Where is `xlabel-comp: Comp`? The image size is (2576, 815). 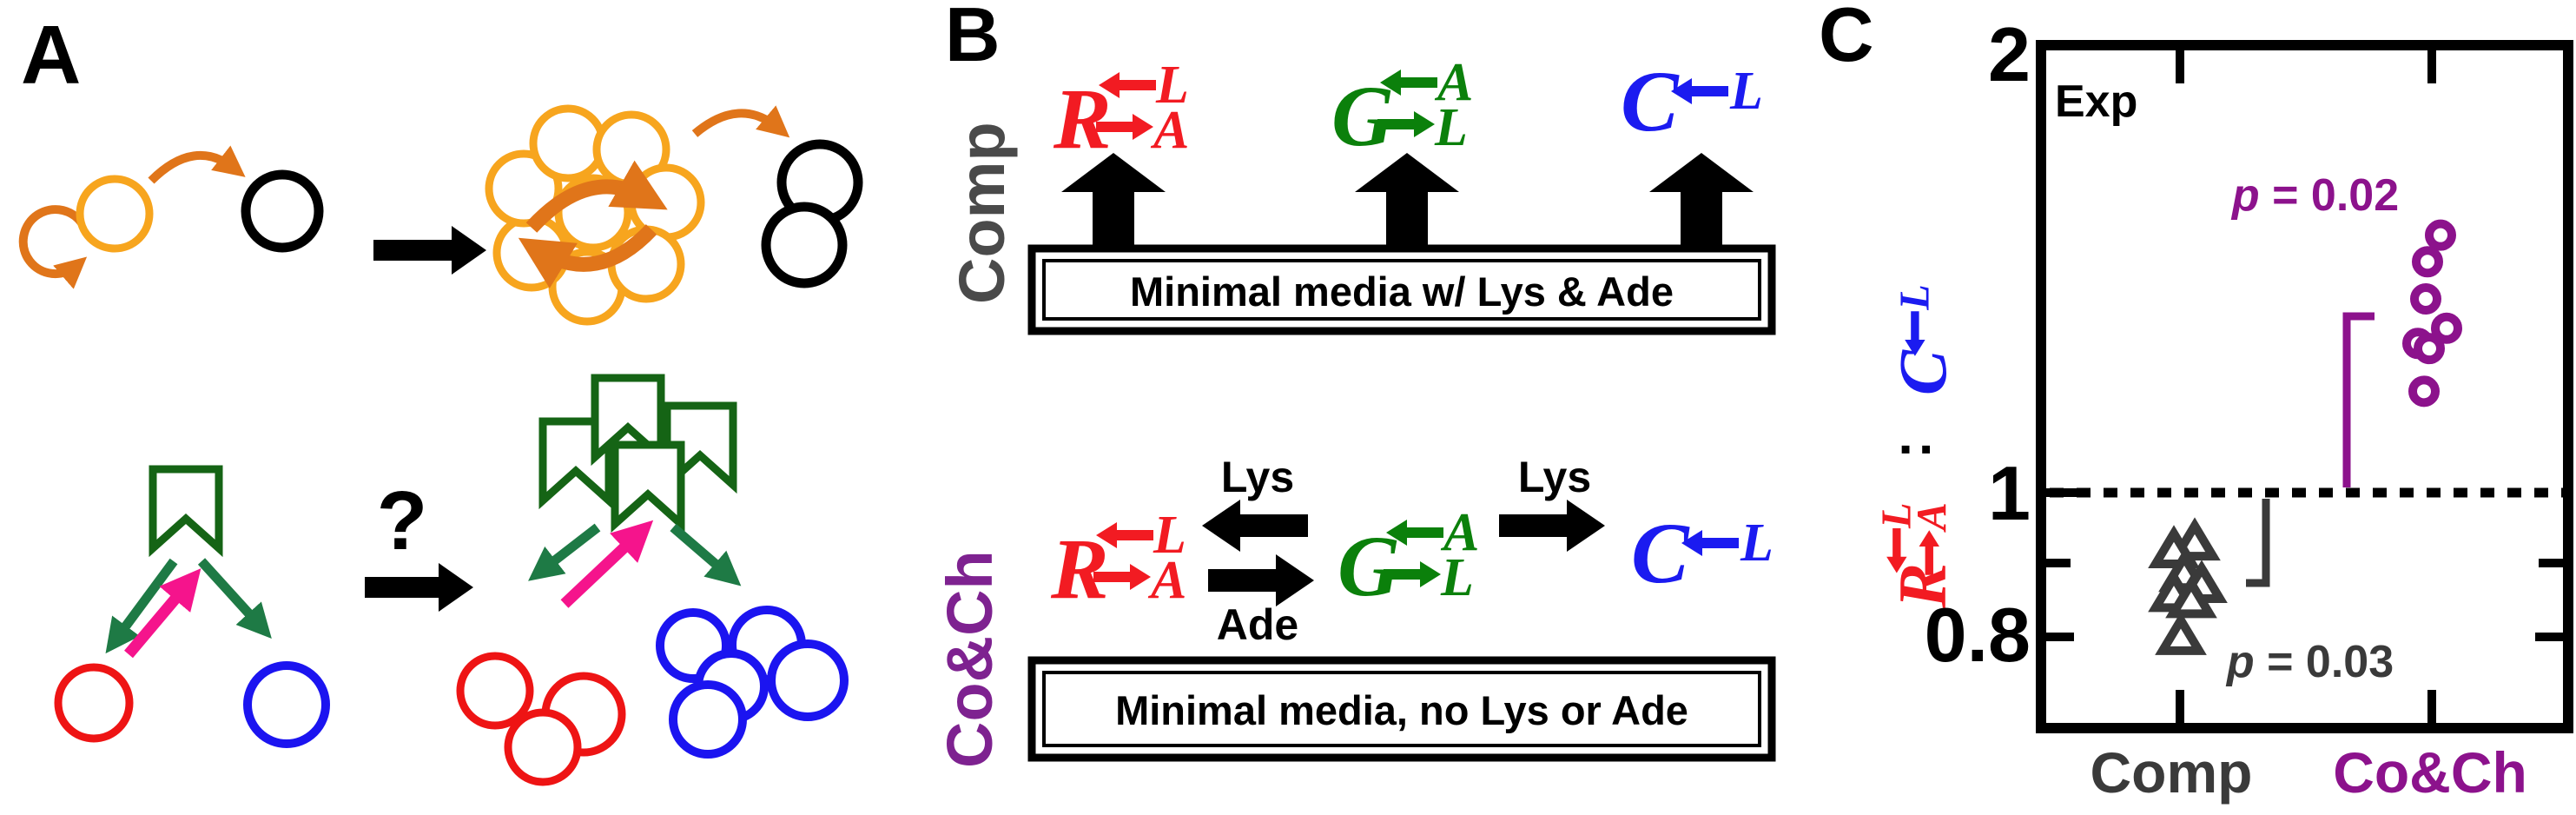
xlabel-comp: Comp is located at coordinates (2172, 772).